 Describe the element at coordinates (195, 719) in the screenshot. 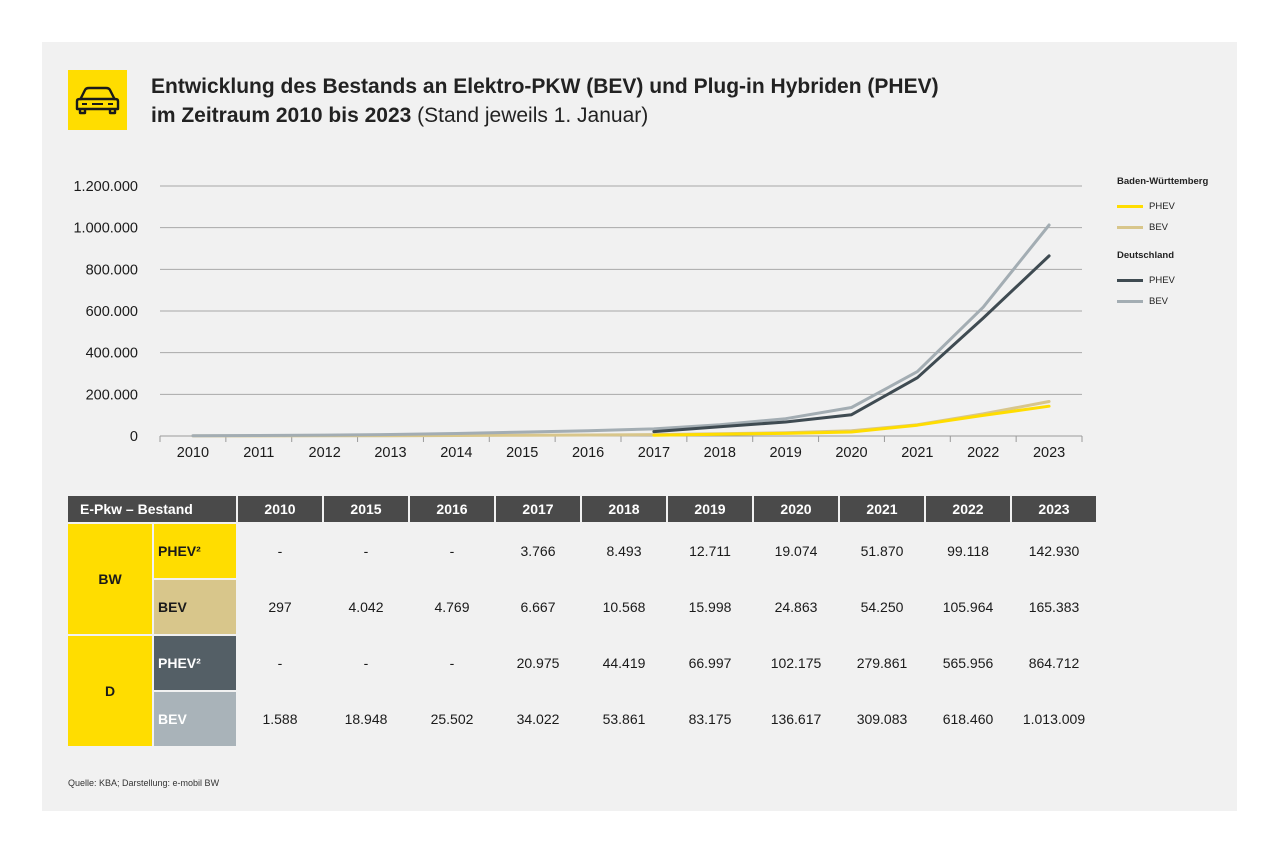

I see `row-label-d-bev: BEV` at that location.